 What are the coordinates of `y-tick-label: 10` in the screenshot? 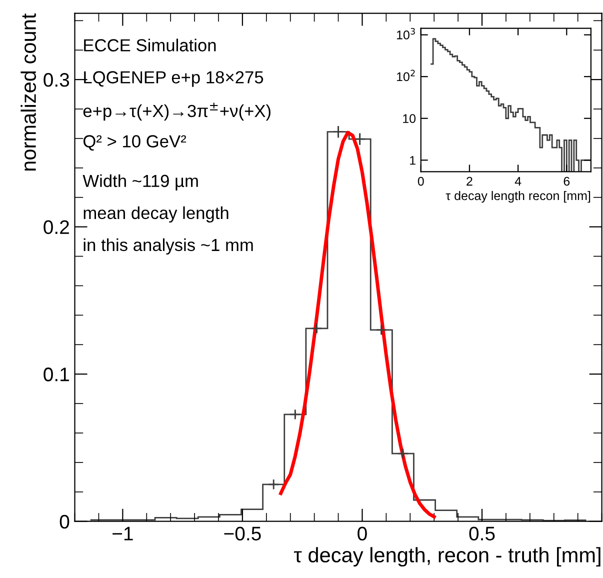 It's located at (409, 119).